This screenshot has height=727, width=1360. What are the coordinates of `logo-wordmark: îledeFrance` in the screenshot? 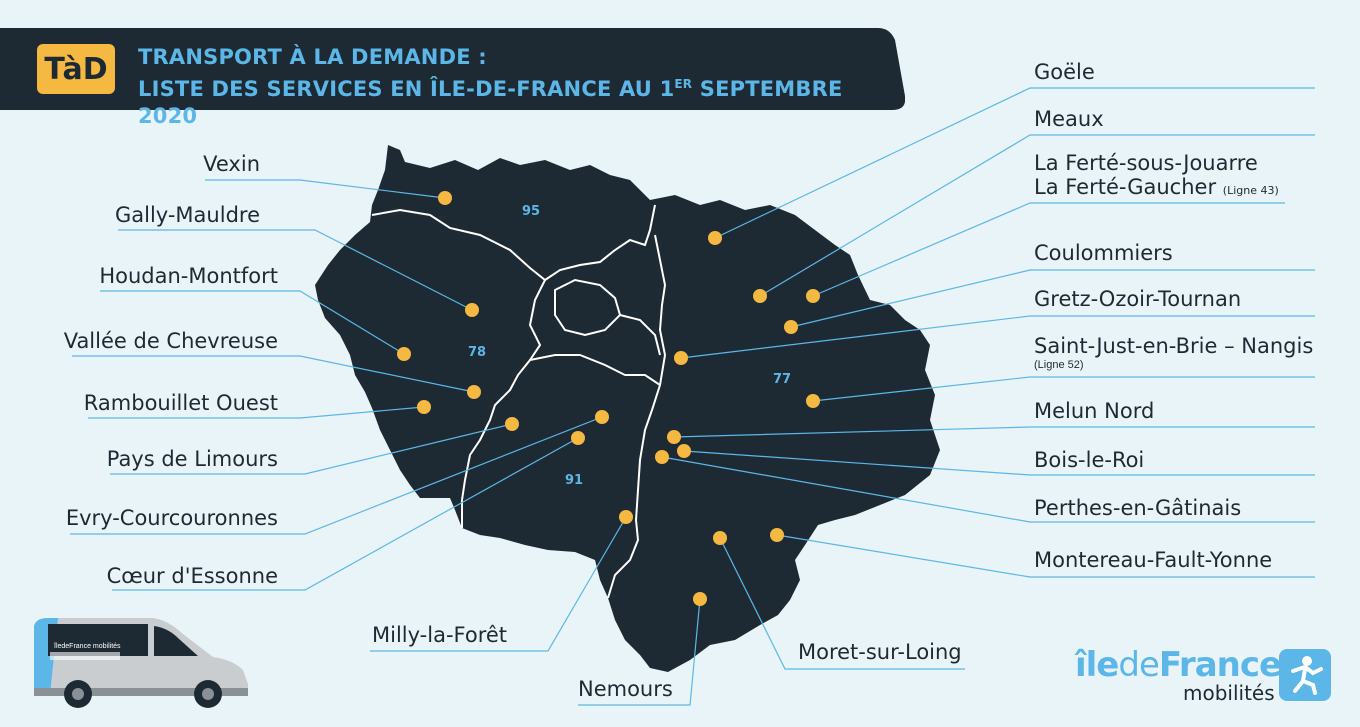 It's located at (1178, 665).